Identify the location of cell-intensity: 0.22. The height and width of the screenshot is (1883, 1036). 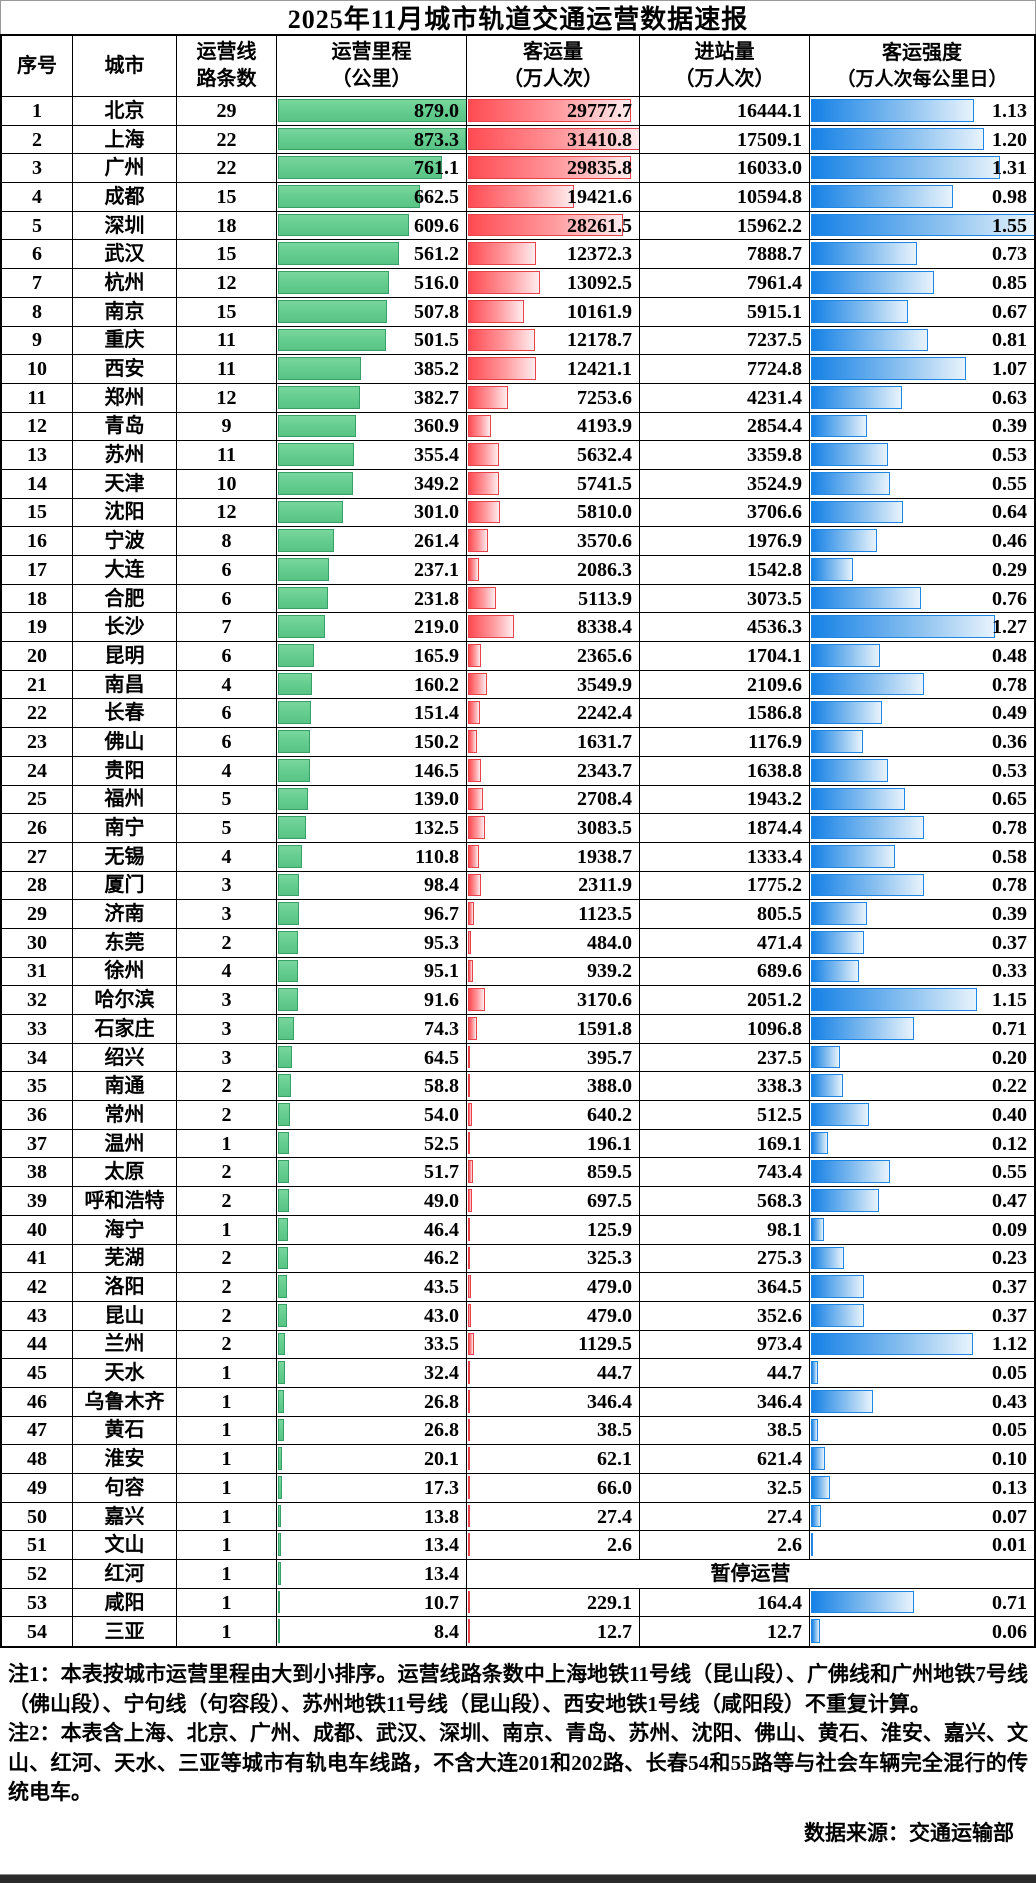
(922, 1087).